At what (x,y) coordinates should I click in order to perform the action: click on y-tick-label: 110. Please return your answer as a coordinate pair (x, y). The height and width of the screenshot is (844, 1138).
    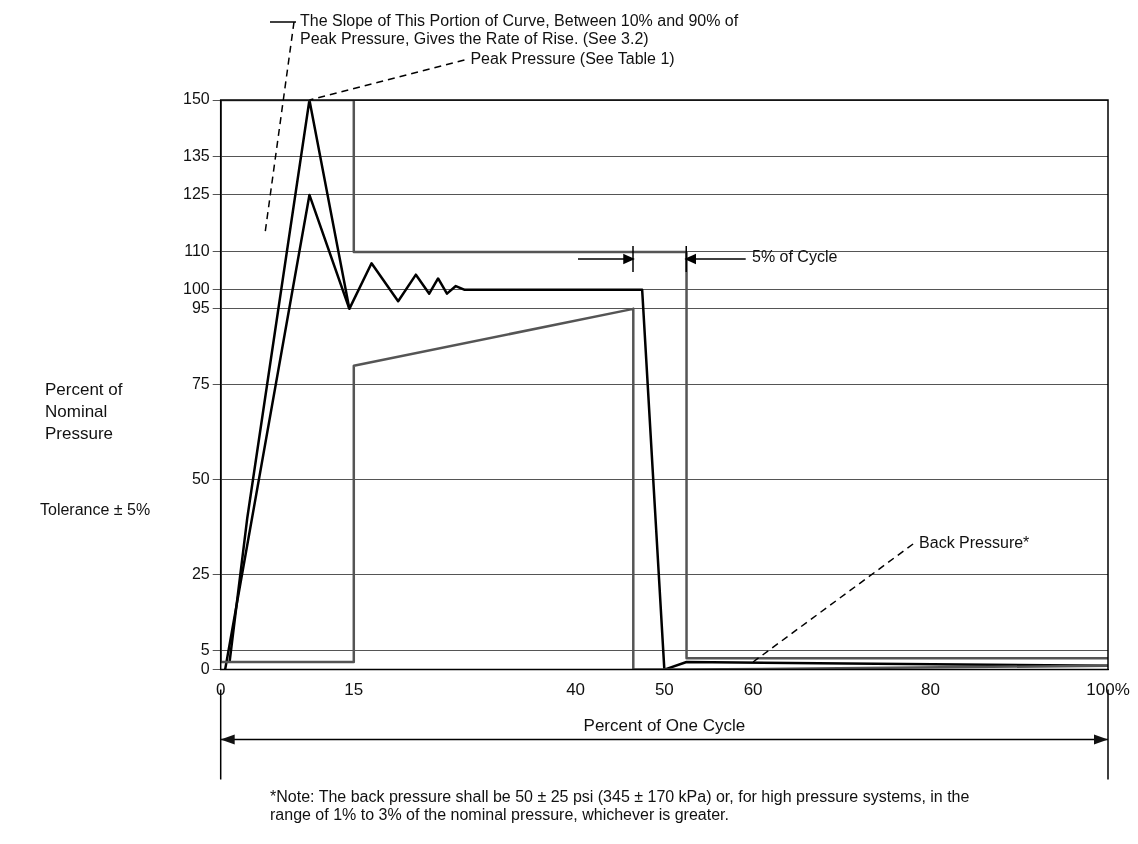
    Looking at the image, I should click on (197, 251).